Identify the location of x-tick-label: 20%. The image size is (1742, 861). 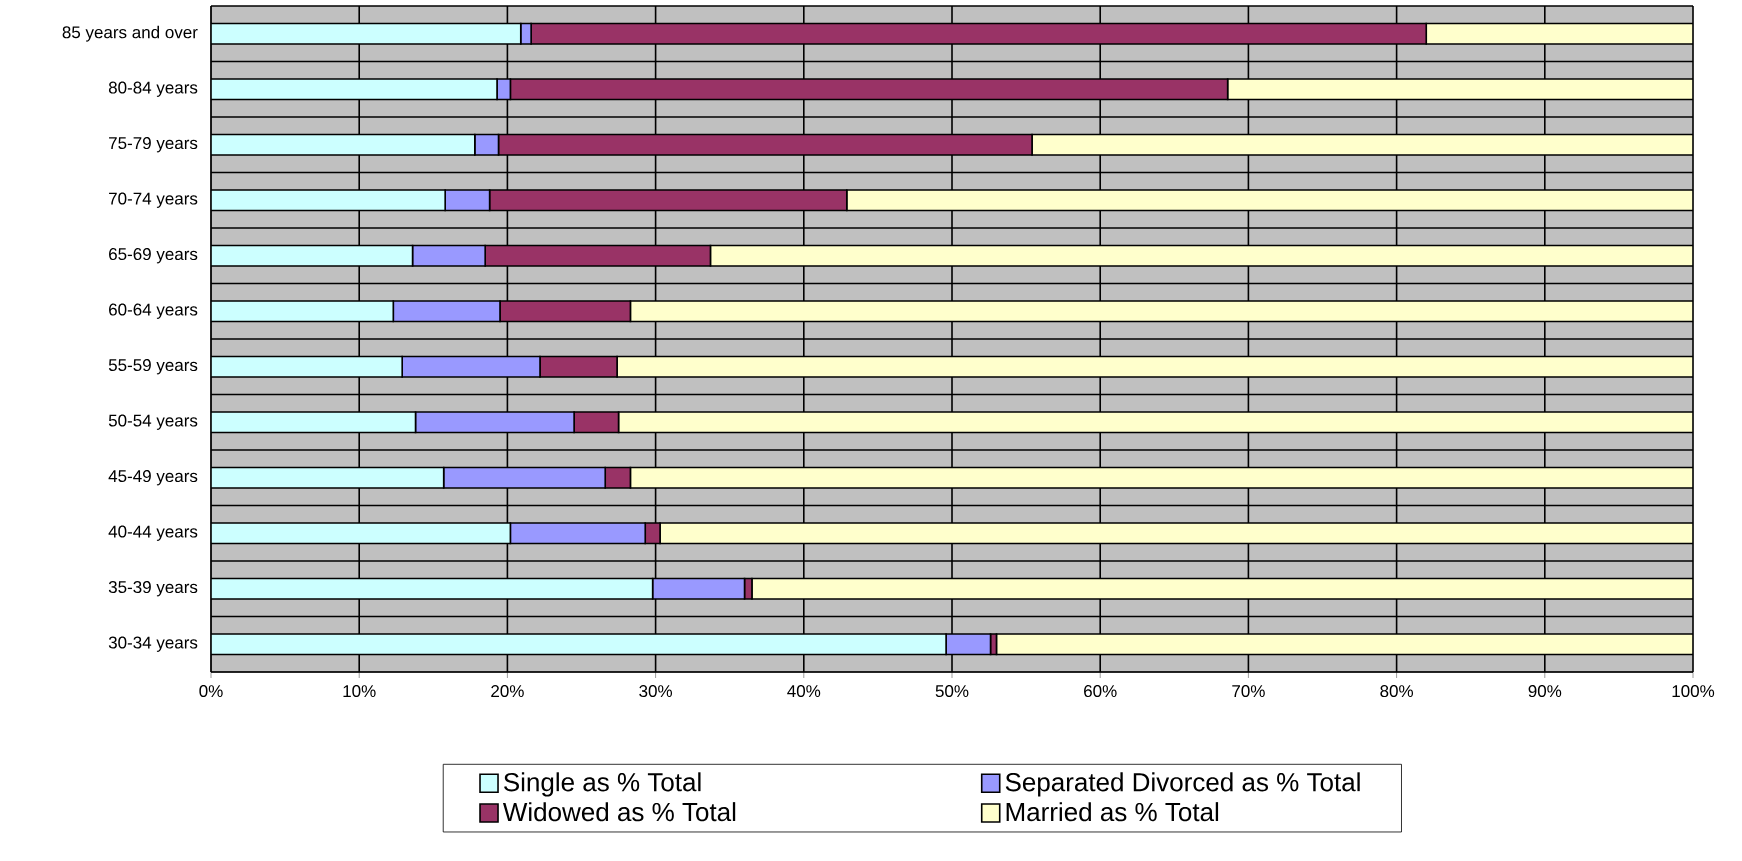
(507, 691).